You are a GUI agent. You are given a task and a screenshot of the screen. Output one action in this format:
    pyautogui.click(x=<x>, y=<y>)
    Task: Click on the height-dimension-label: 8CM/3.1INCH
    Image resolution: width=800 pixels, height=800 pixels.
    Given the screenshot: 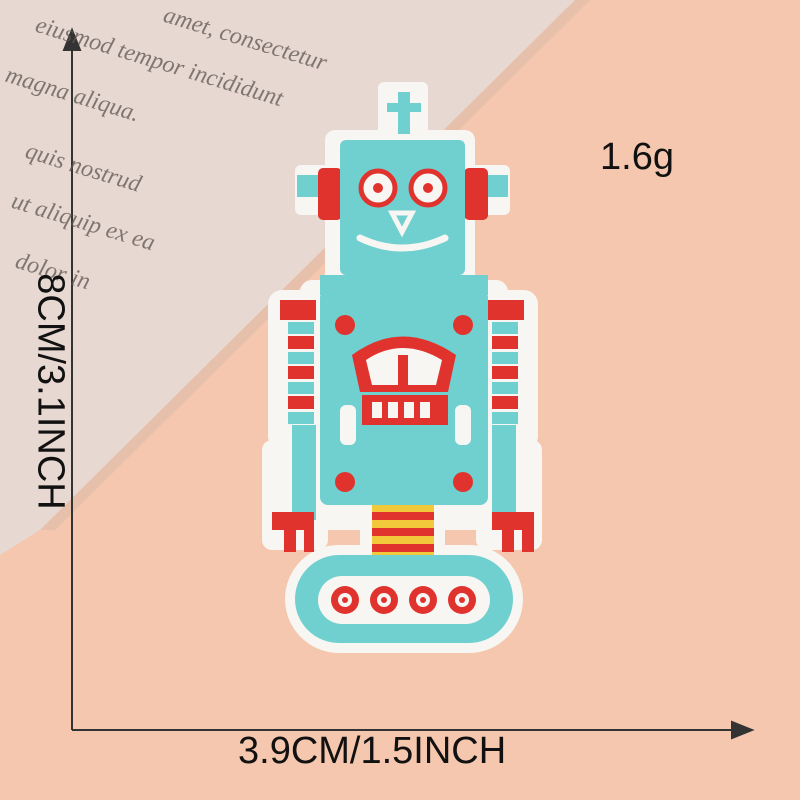 What is the action you would take?
    pyautogui.click(x=50, y=391)
    